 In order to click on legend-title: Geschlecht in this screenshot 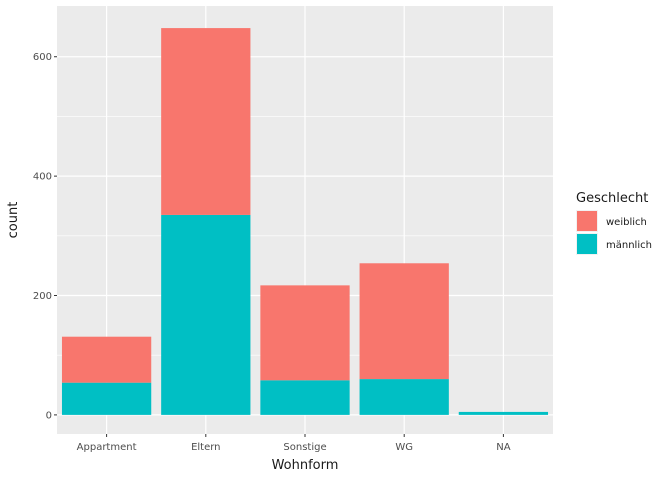, I will do `click(612, 198)`.